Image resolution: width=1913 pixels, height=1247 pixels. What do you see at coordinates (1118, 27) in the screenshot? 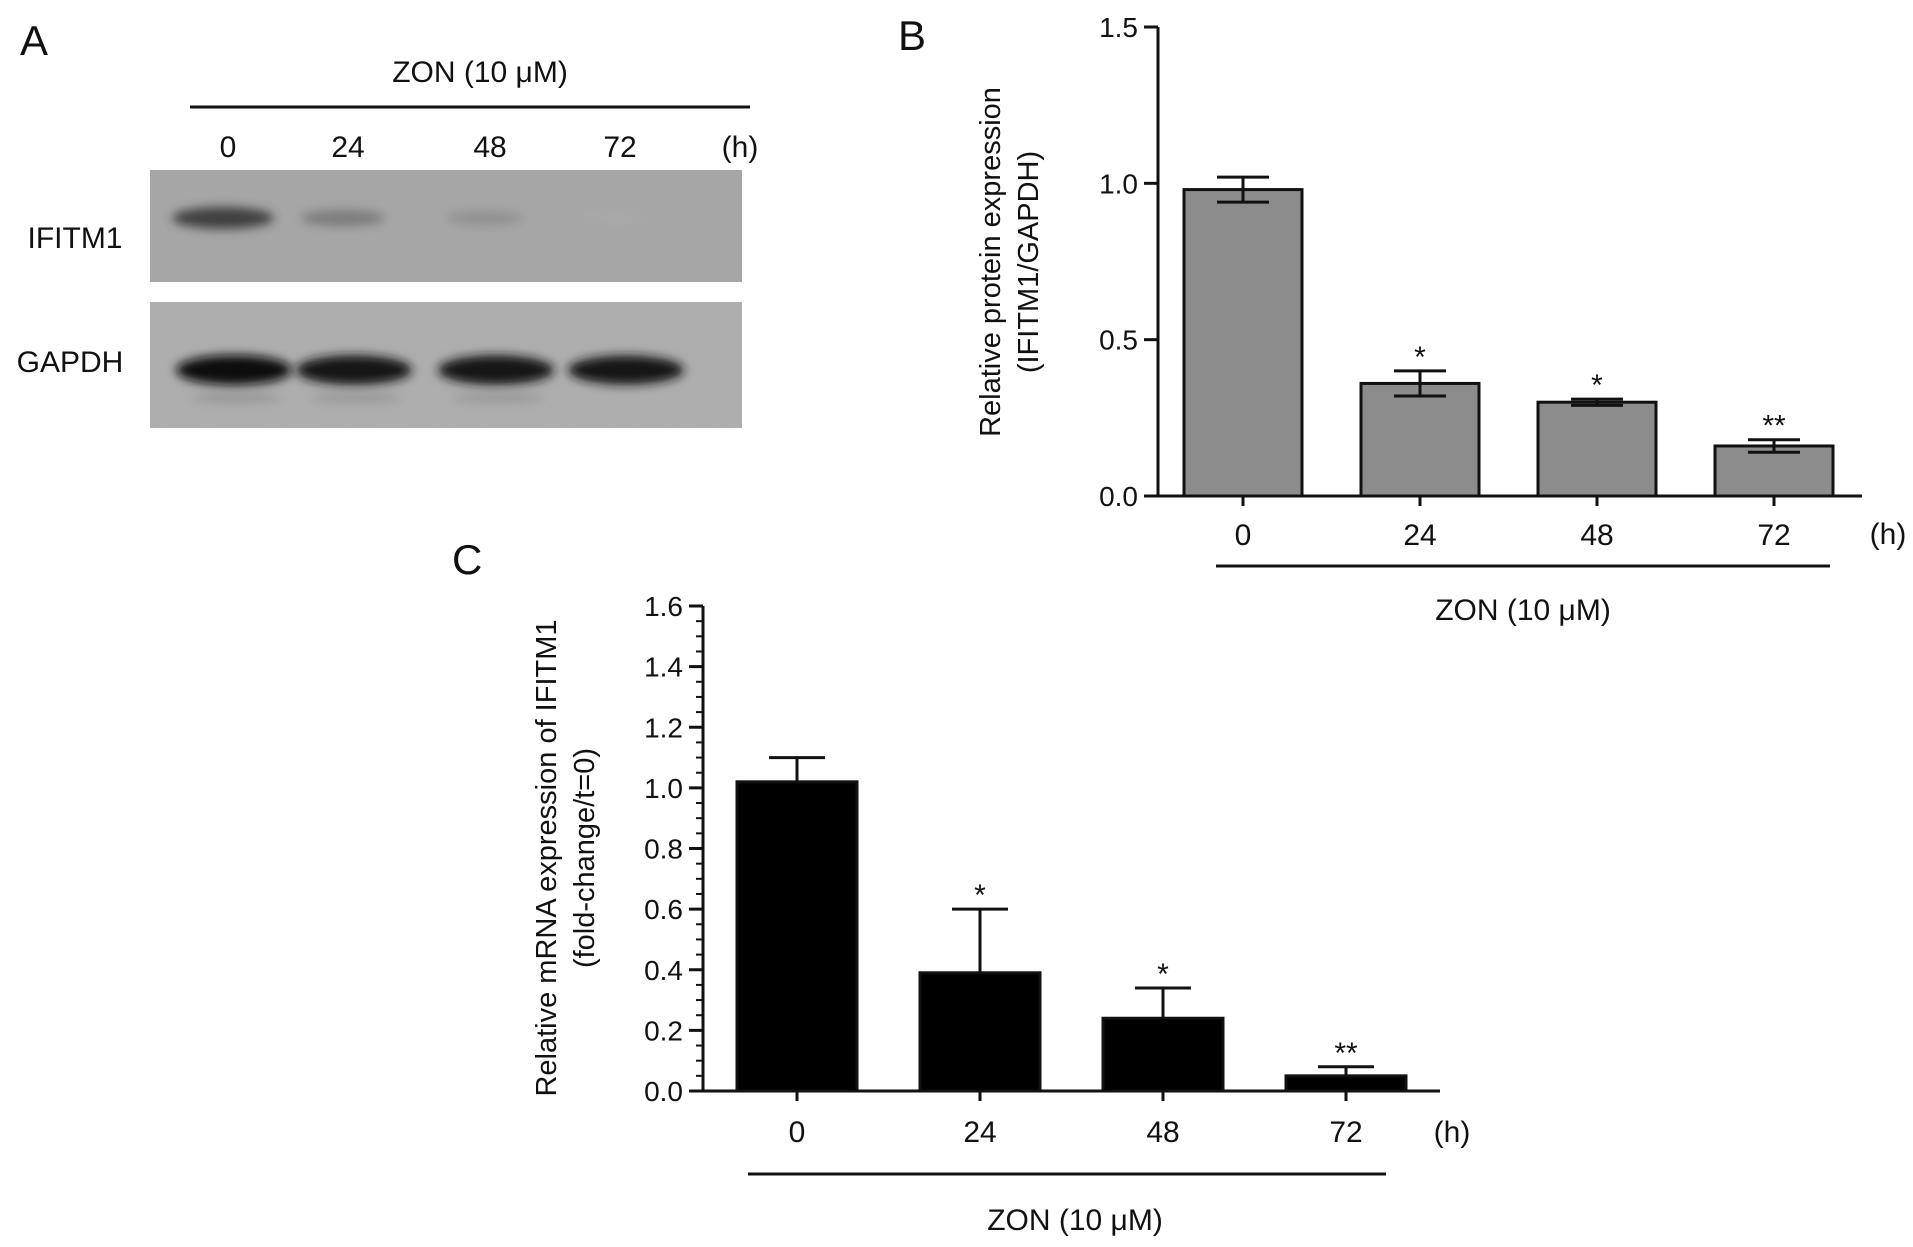
I see `y-tick-label: 1.5` at bounding box center [1118, 27].